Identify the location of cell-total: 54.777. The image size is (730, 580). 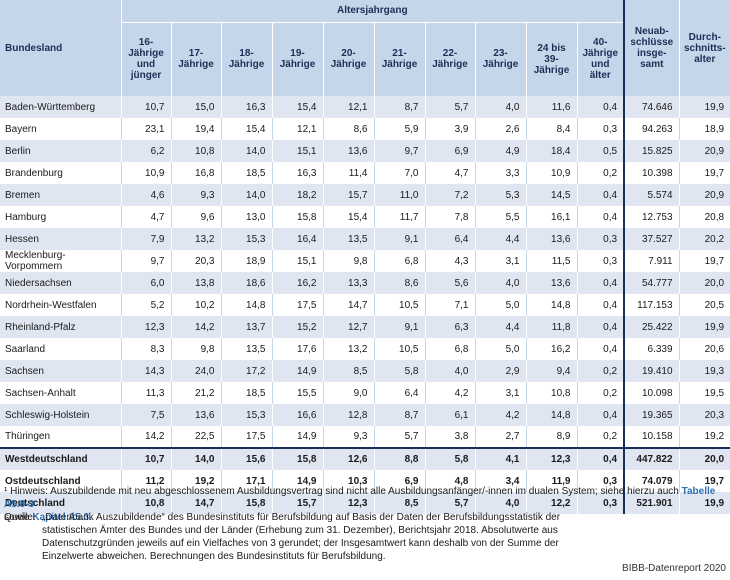
(652, 283).